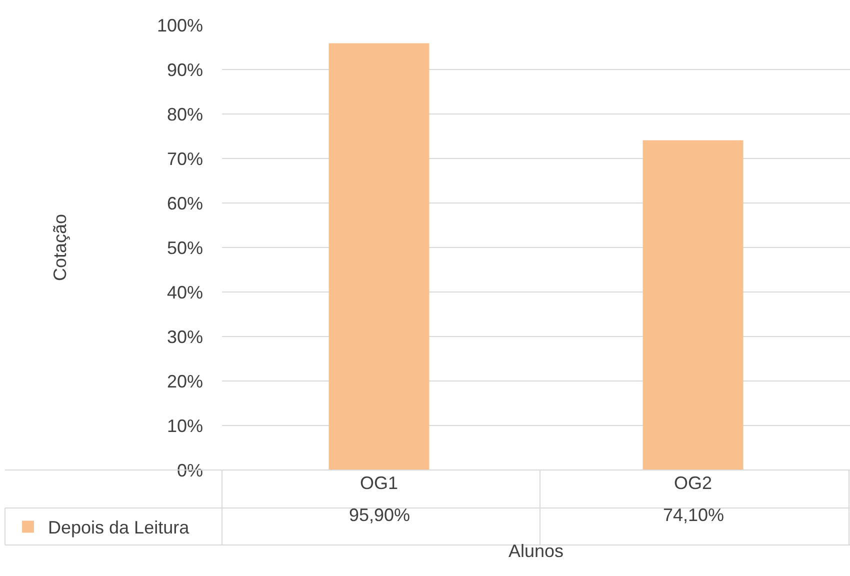 This screenshot has height=576, width=850. I want to click on x-axis-title: Alunos, so click(536, 551).